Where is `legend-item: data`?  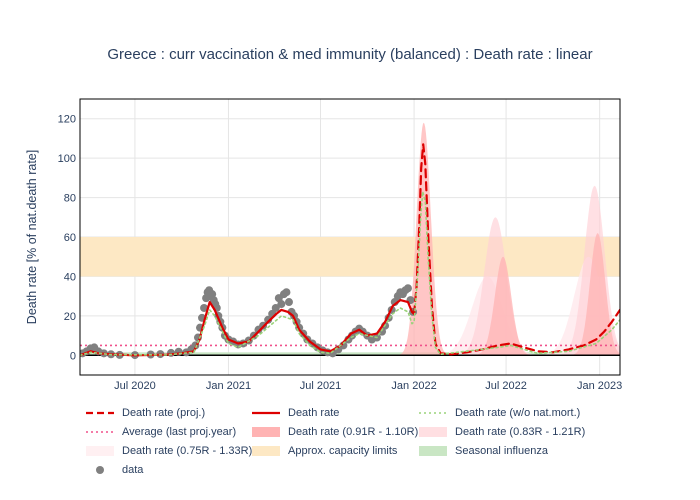 legend-item: data is located at coordinates (113, 470).